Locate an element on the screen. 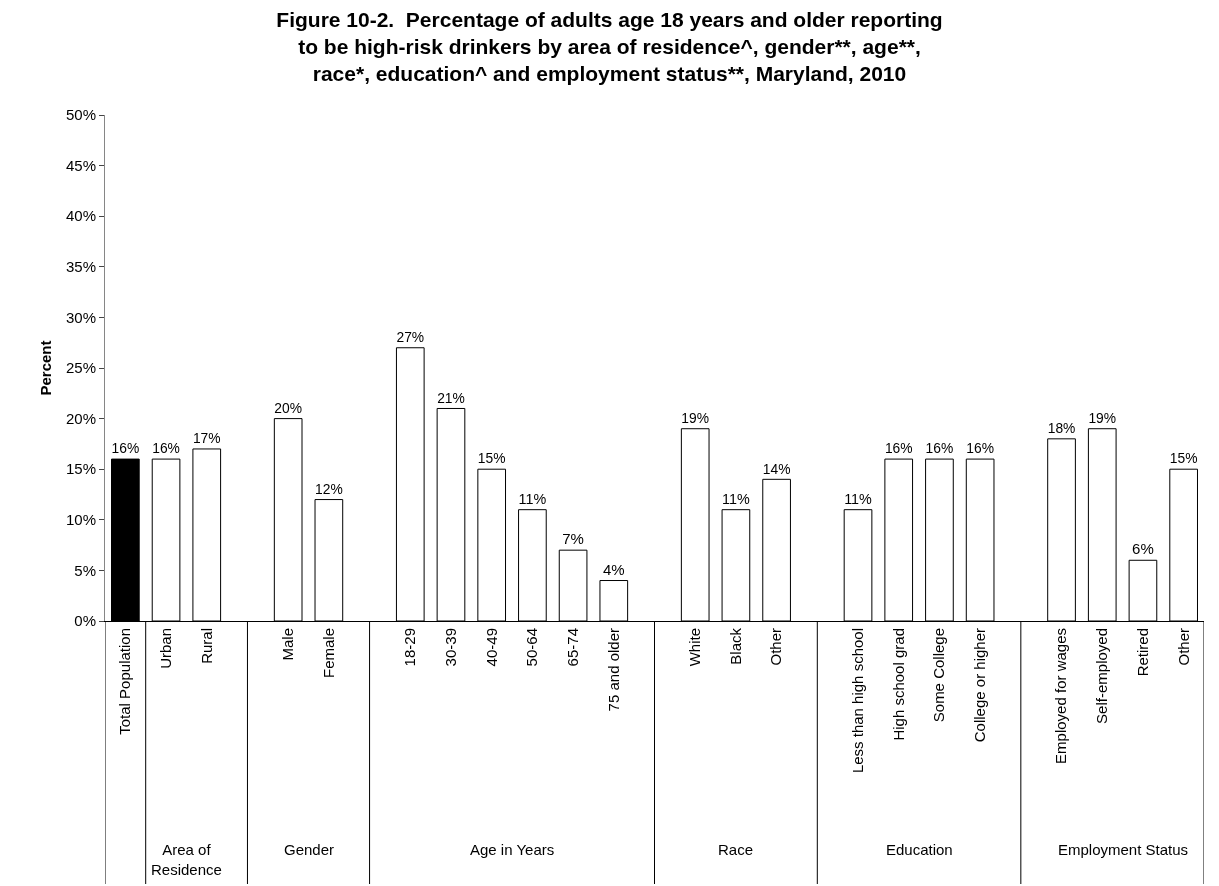 The width and height of the screenshot is (1219, 886). x-tick-label: Urban is located at coordinates (165, 648).